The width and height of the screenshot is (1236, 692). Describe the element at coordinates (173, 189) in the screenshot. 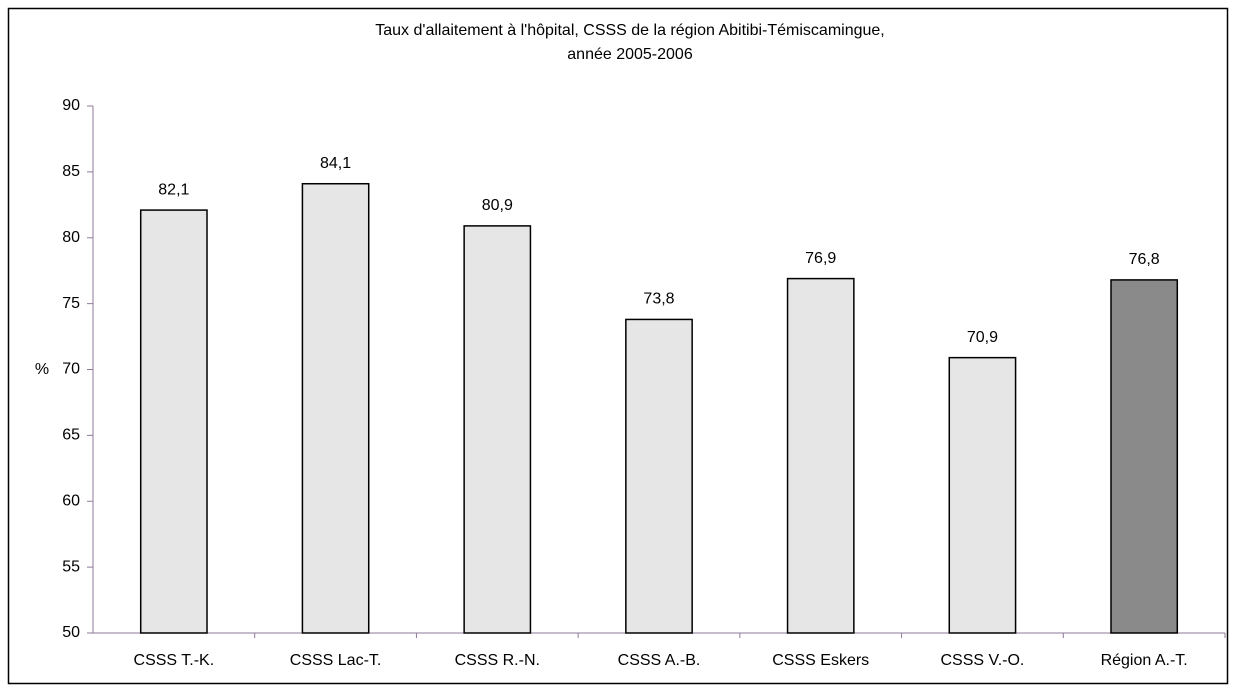

I see `data-label: 82,1` at that location.